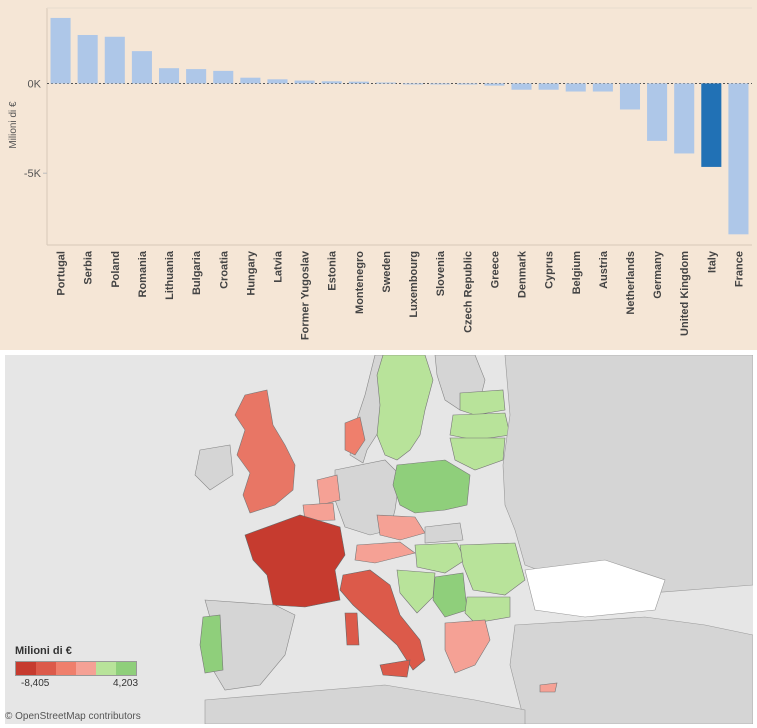 Image resolution: width=757 pixels, height=728 pixels. Describe the element at coordinates (60, 50) in the screenshot. I see `bar-portugal` at that location.